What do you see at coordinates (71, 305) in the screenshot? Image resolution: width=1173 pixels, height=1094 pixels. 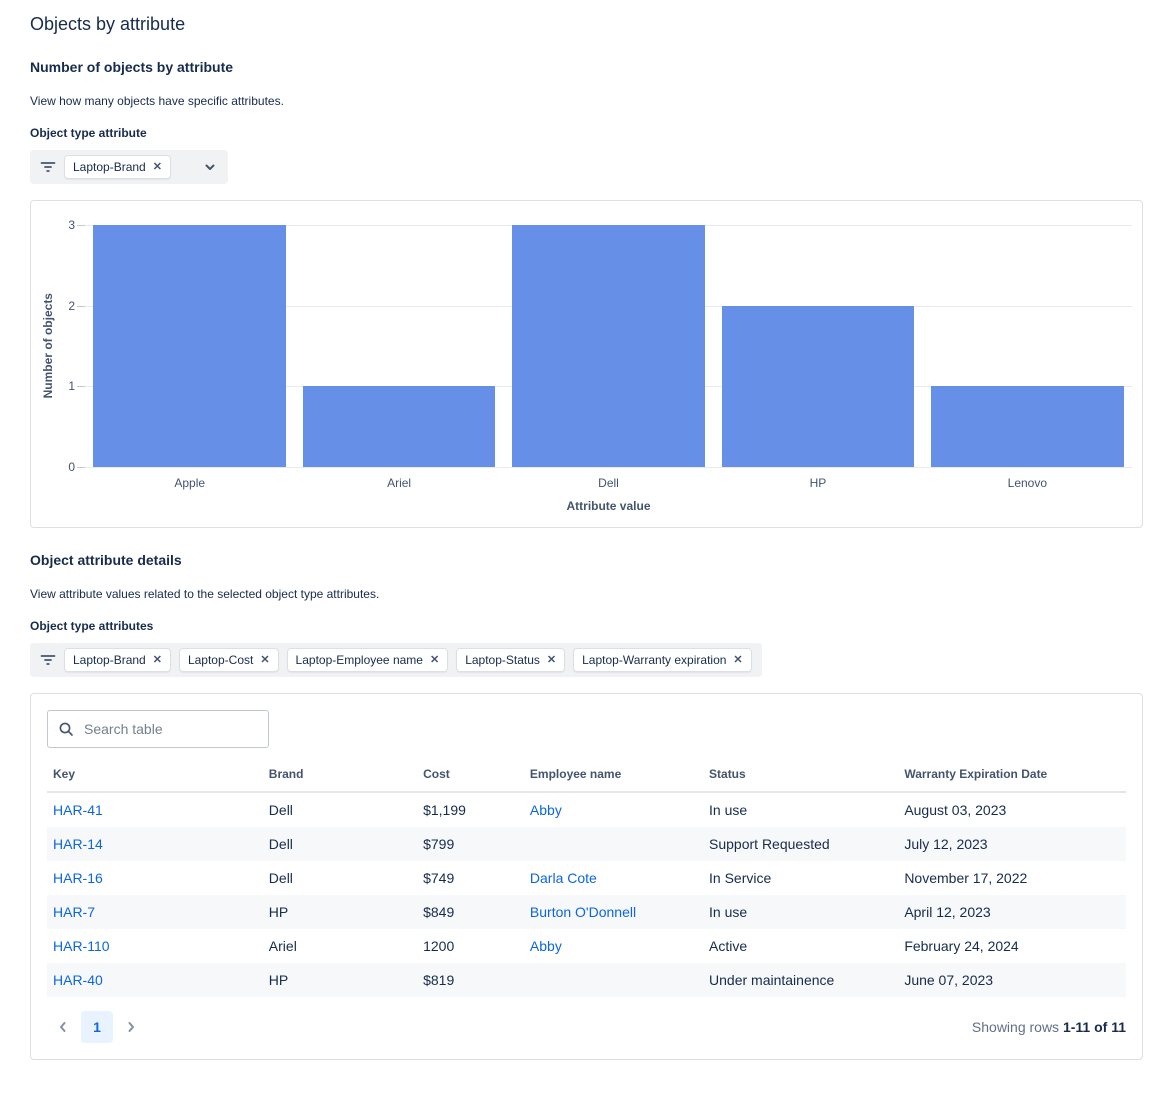 I see `y-tick-label: 2` at bounding box center [71, 305].